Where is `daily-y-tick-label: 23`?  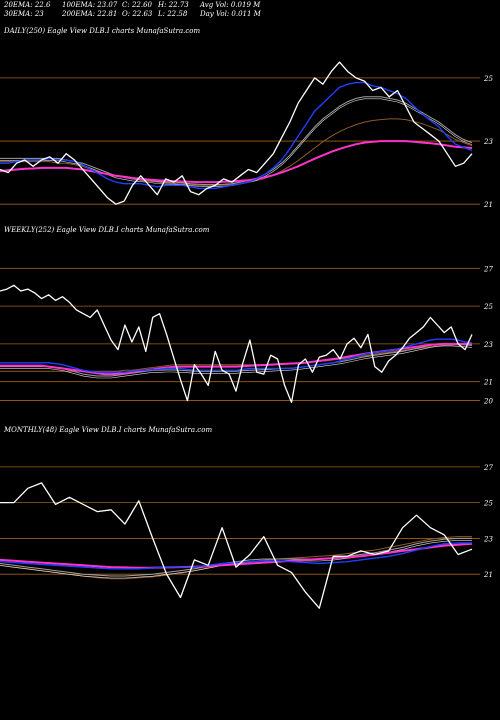
daily-y-tick-label: 23 is located at coordinates (488, 142).